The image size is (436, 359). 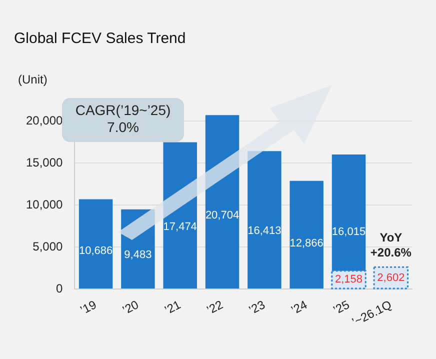 I want to click on data-label: 16,413, so click(x=265, y=230).